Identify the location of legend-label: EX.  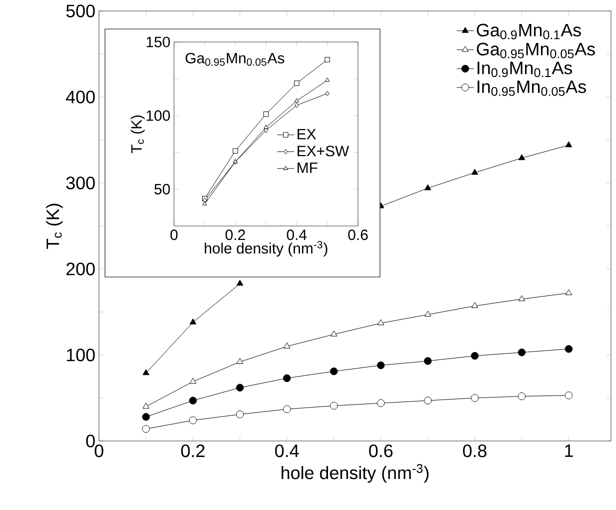
(307, 134).